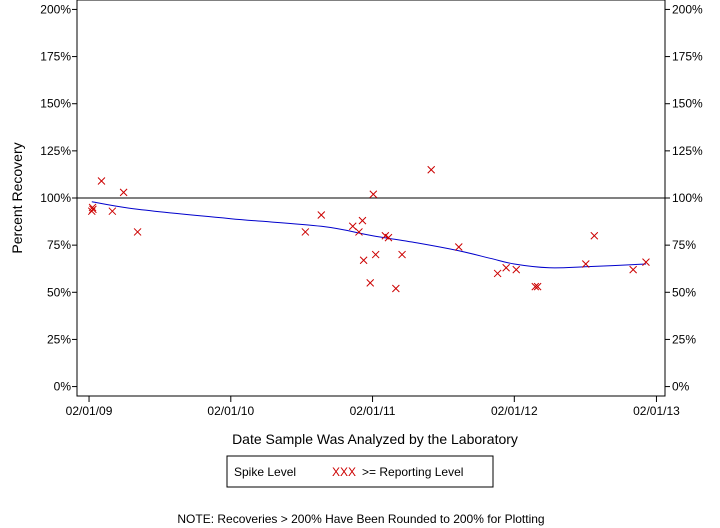  I want to click on y-tick-label-right: 175%, so click(687, 57).